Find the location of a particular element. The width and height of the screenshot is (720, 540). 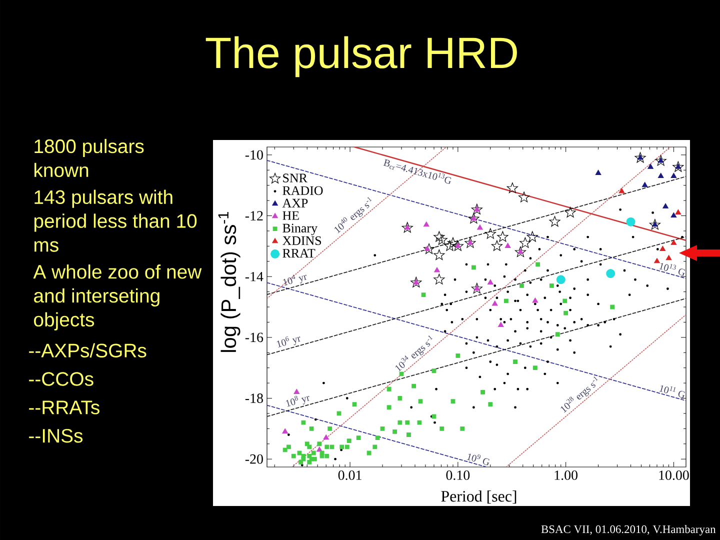

text: 143 pulsars with period less than 10 ms is located at coordinates (115, 221).